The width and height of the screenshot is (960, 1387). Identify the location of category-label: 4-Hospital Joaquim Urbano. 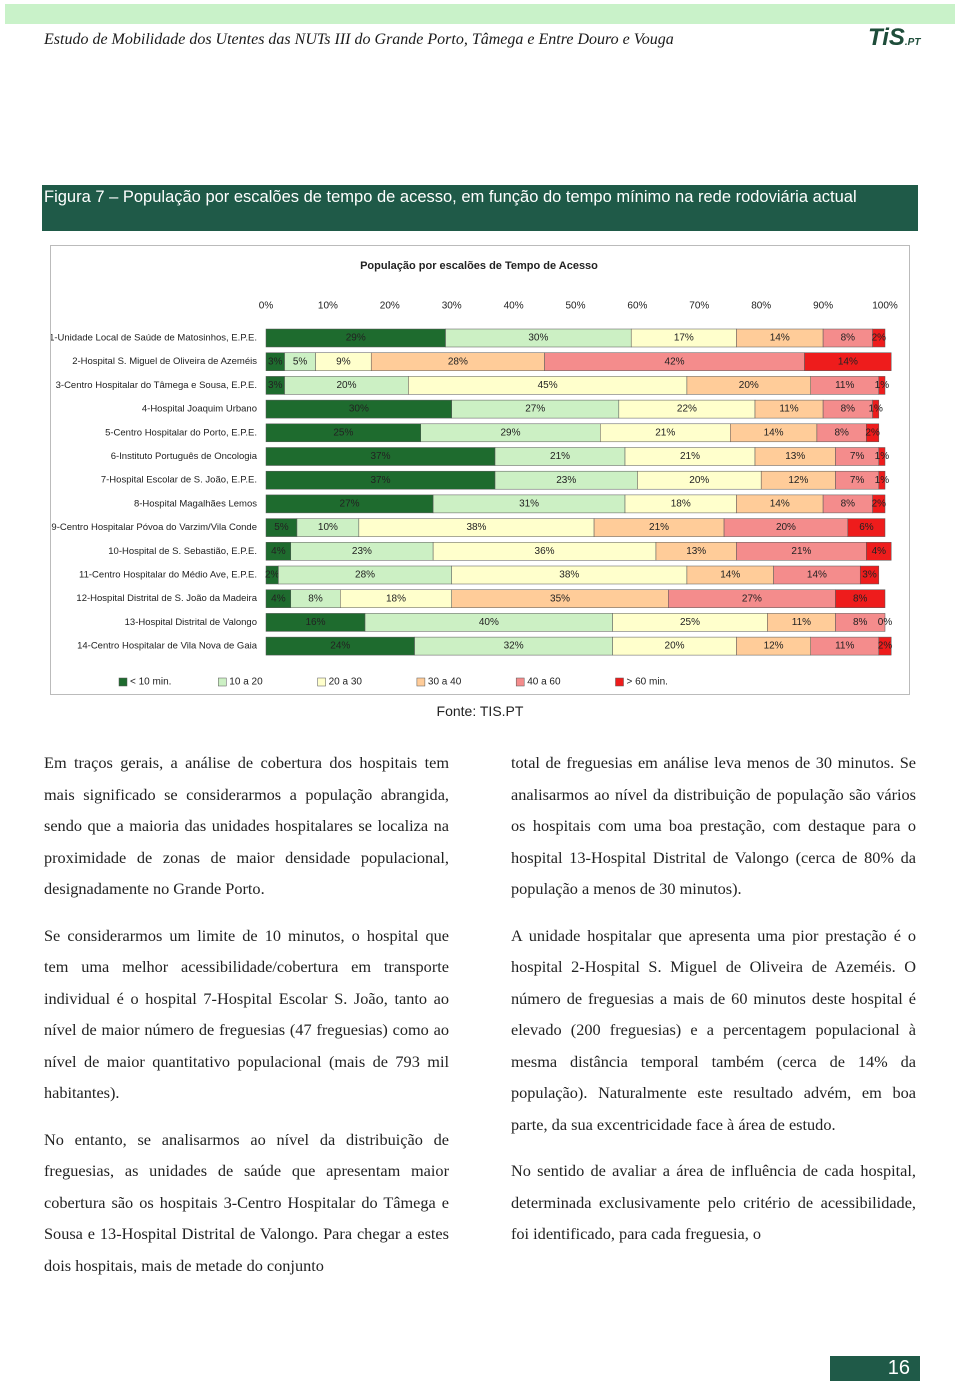
(199, 409).